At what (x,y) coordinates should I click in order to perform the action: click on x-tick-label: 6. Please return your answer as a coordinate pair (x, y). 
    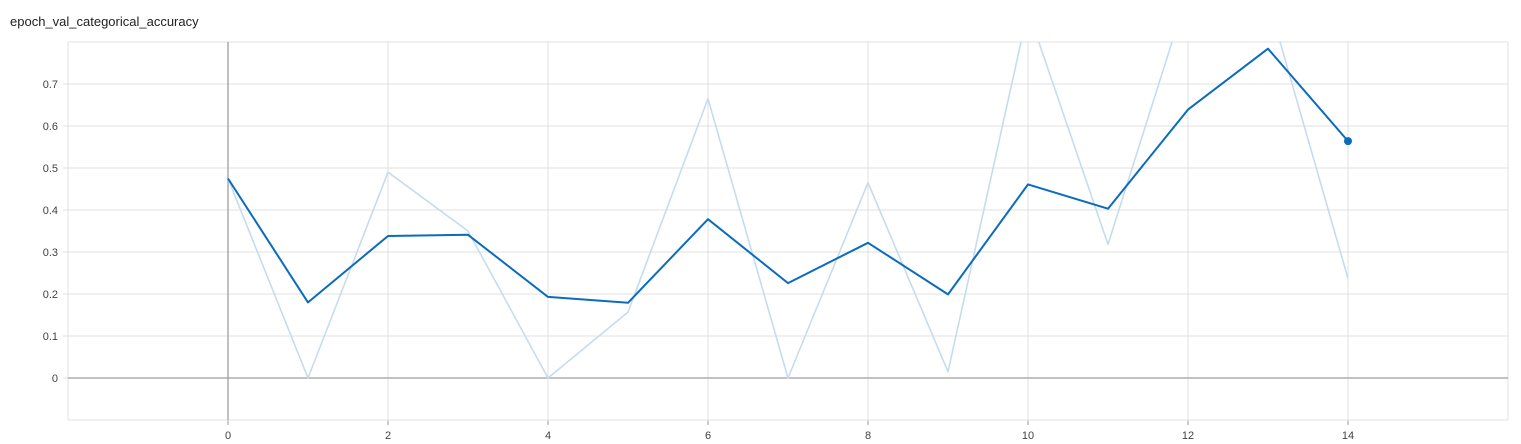
    Looking at the image, I should click on (708, 436).